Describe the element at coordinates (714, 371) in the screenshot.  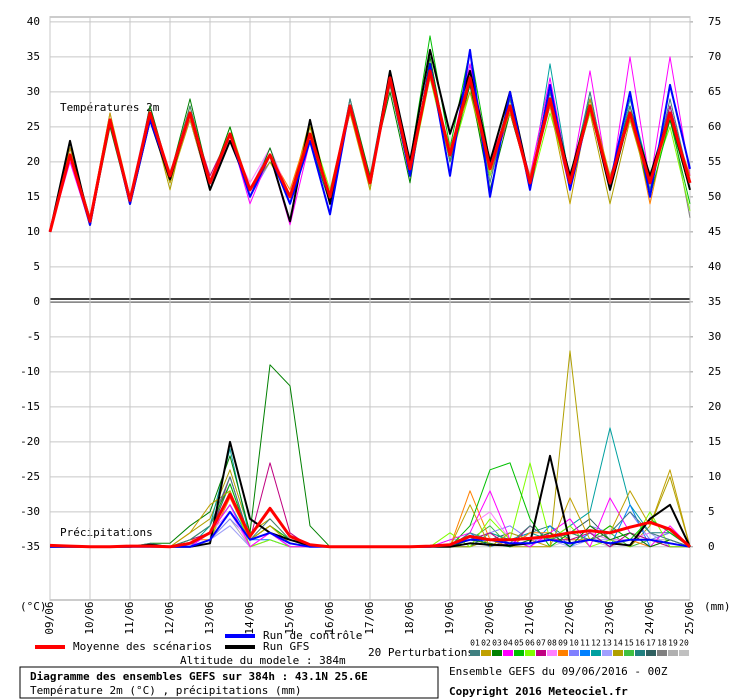
I see `y2-tick-label: 25` at that location.